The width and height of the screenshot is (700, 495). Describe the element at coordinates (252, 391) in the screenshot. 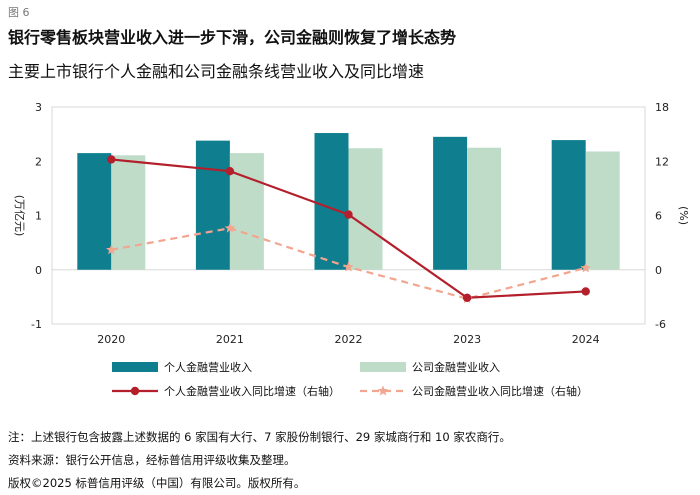

I see `legend-label: 个人金融营业收入同比增速（右轴）` at that location.